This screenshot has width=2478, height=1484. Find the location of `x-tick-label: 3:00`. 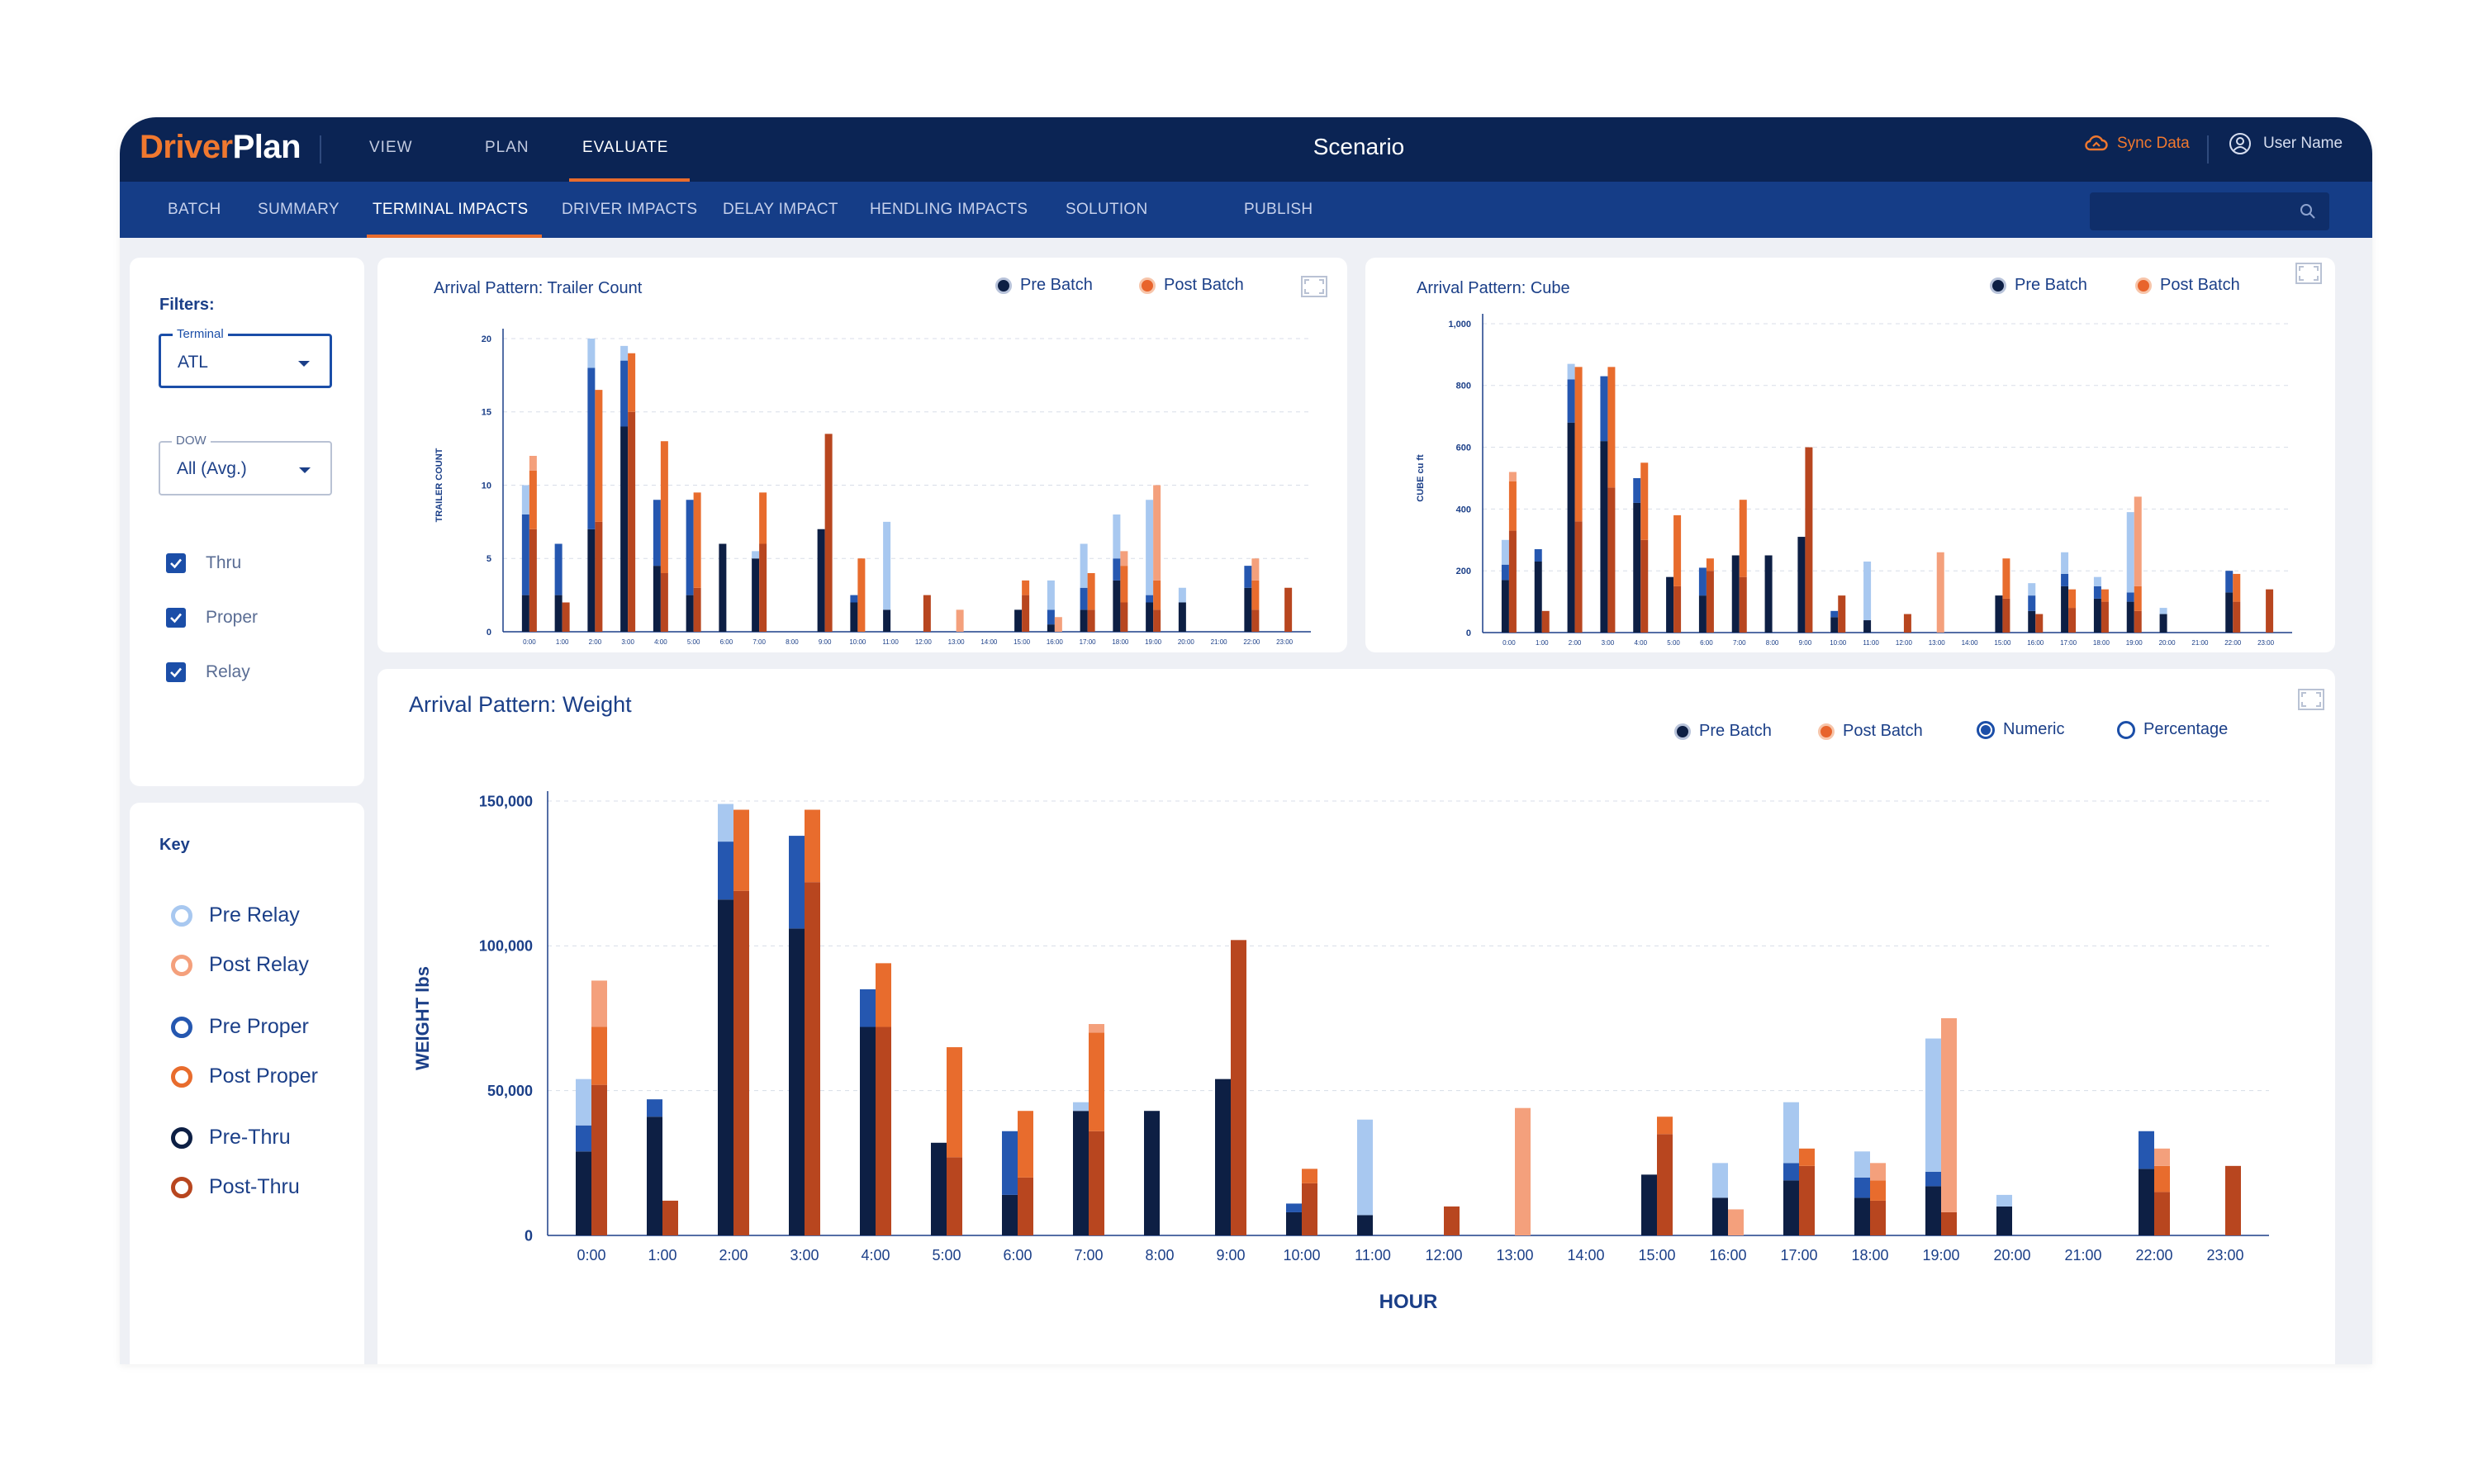

x-tick-label: 3:00 is located at coordinates (1608, 643).